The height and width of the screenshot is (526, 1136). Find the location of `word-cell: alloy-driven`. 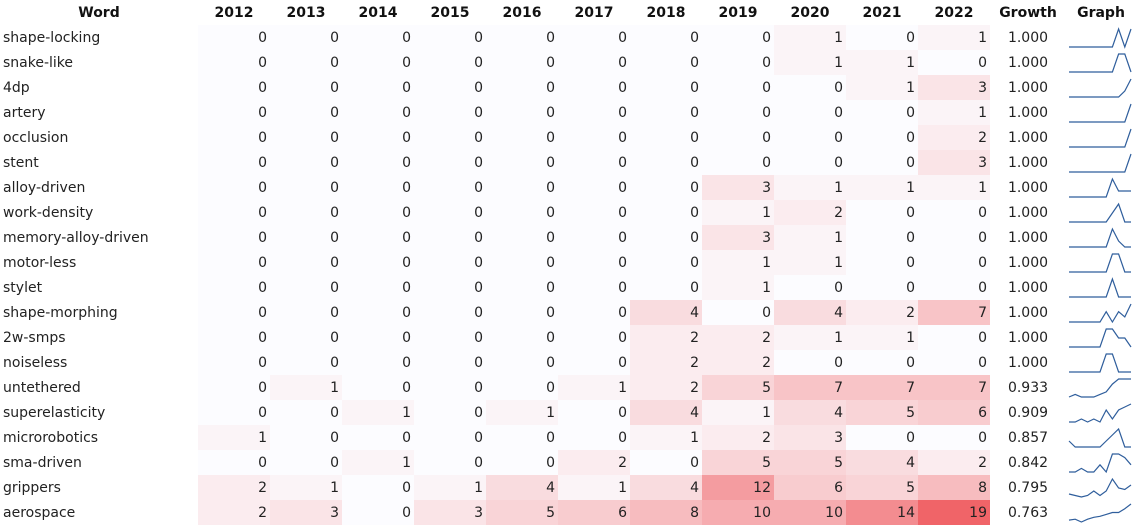

word-cell: alloy-driven is located at coordinates (44, 187).